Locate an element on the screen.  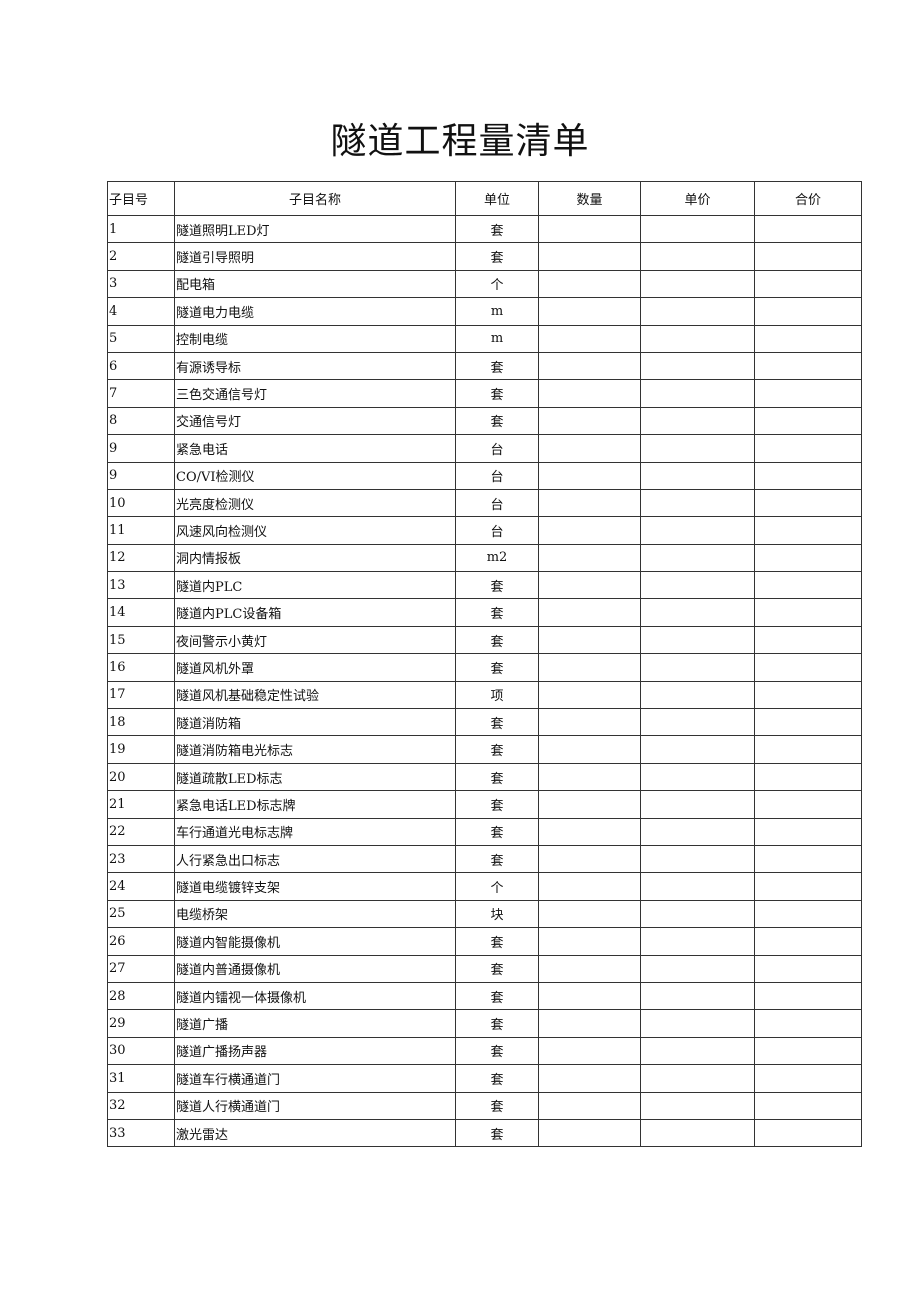
table-row: 21 紧急电话LED标志牌套 is located at coordinates (484, 804).